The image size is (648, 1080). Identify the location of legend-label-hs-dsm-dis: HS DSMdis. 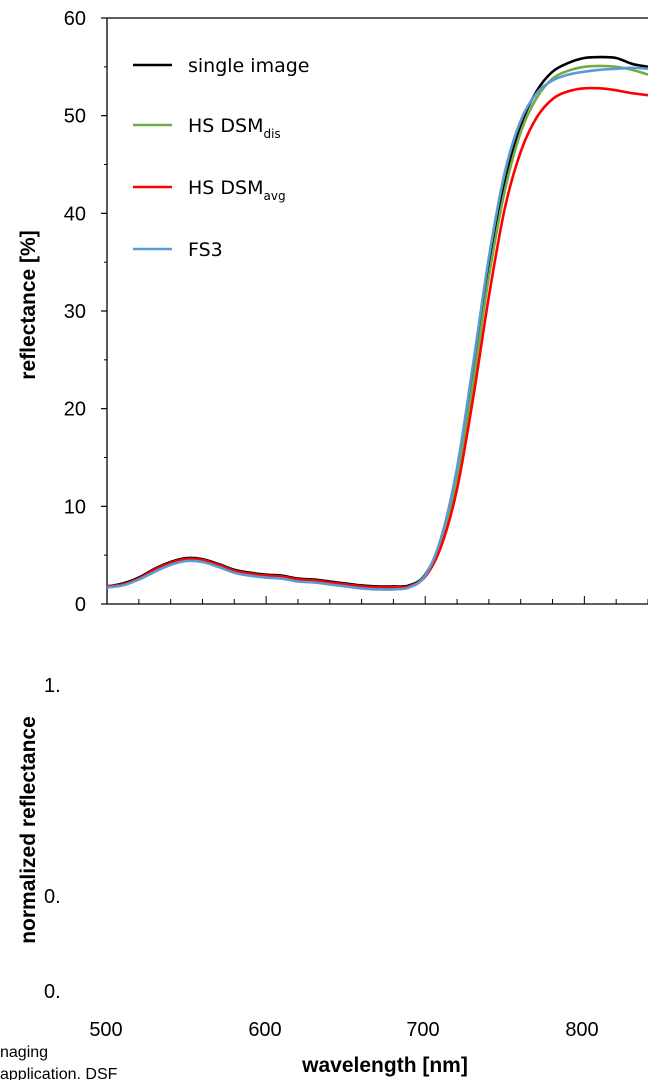
(234, 128).